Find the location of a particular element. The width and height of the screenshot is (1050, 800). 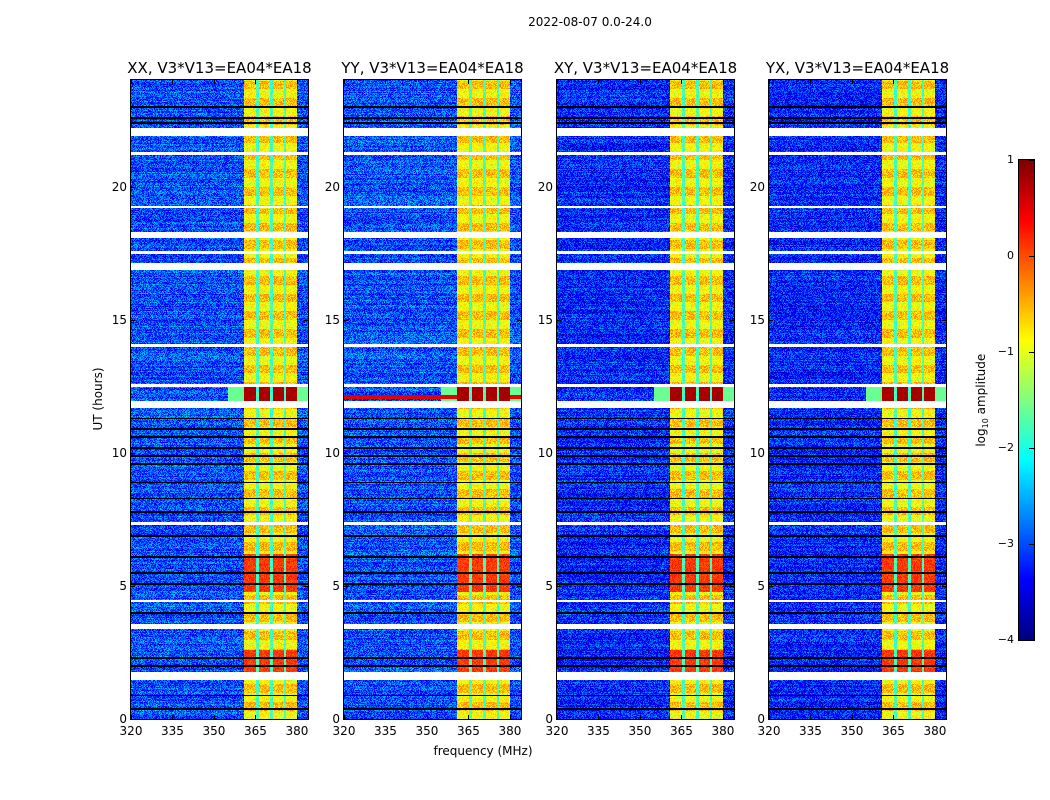

panel-title-4: YX, V3*V13=EA04*EA18 is located at coordinates (857, 68).